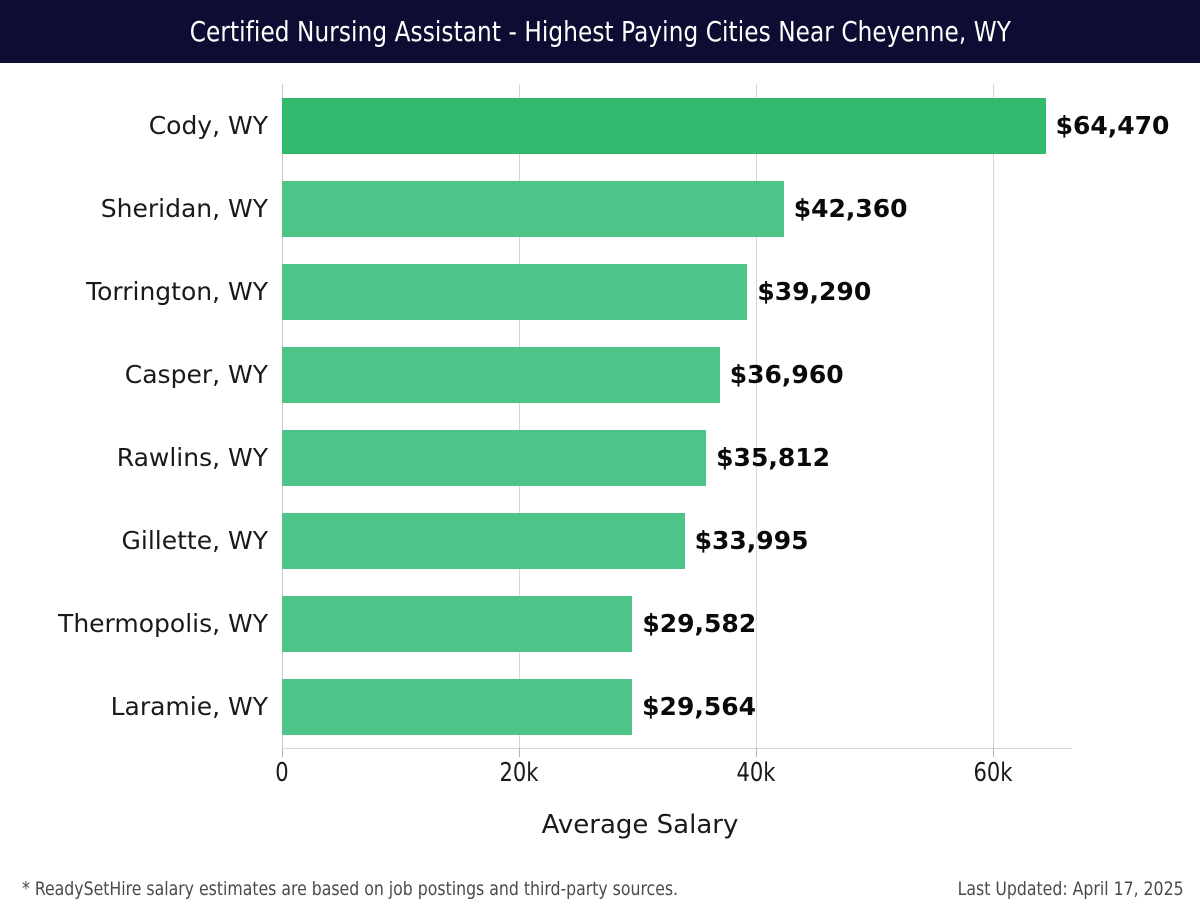  I want to click on category-label: Rawlins, WY, so click(192, 457).